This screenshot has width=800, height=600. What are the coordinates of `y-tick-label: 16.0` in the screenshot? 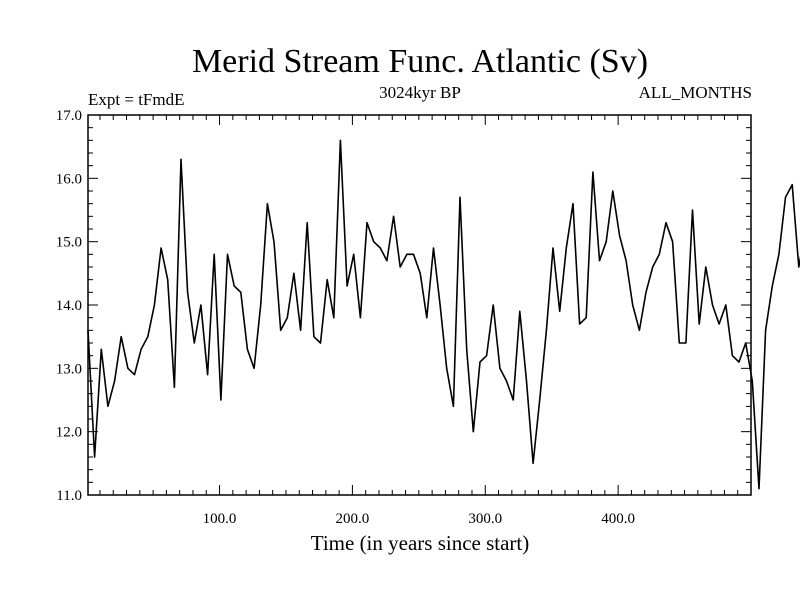 It's located at (69, 179).